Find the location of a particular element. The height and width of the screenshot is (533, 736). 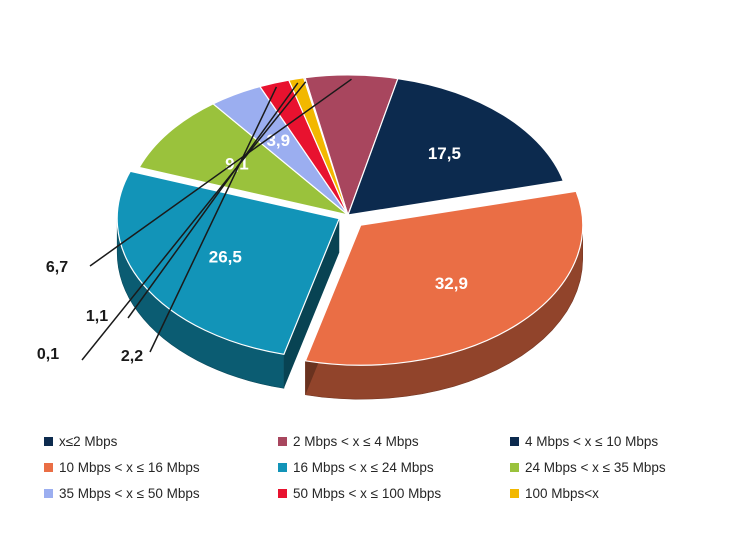

slice-value-label-7: 2,2 is located at coordinates (132, 356).